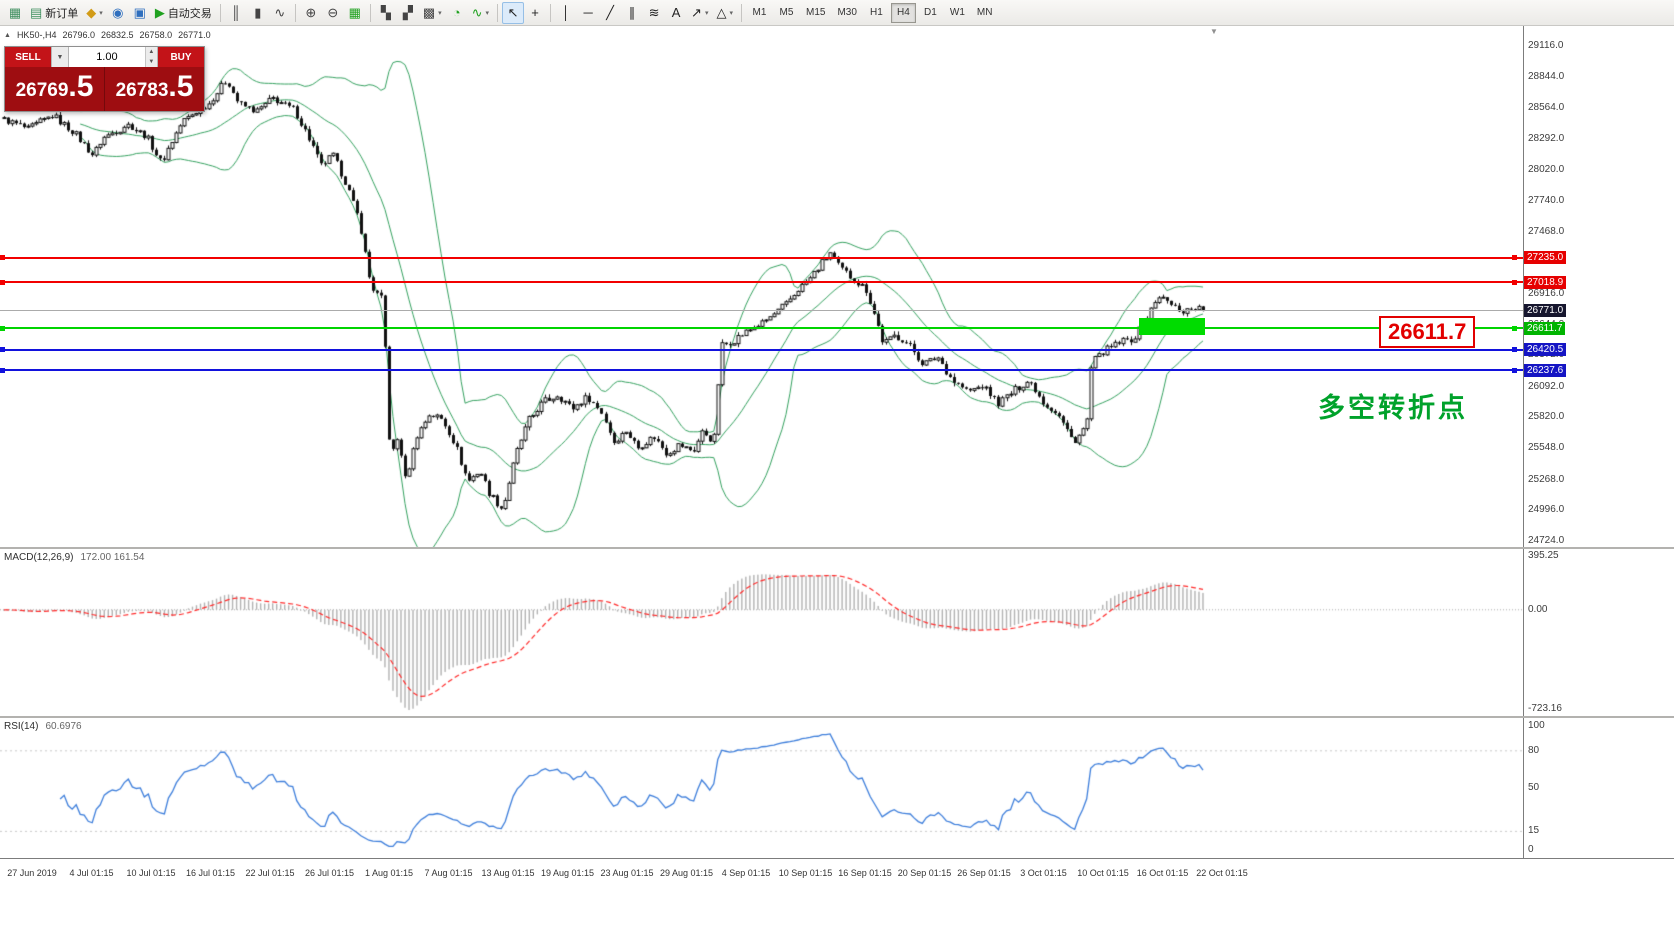 This screenshot has width=1674, height=947. What do you see at coordinates (759, 12) in the screenshot?
I see `timeframe-m1-button: M1` at bounding box center [759, 12].